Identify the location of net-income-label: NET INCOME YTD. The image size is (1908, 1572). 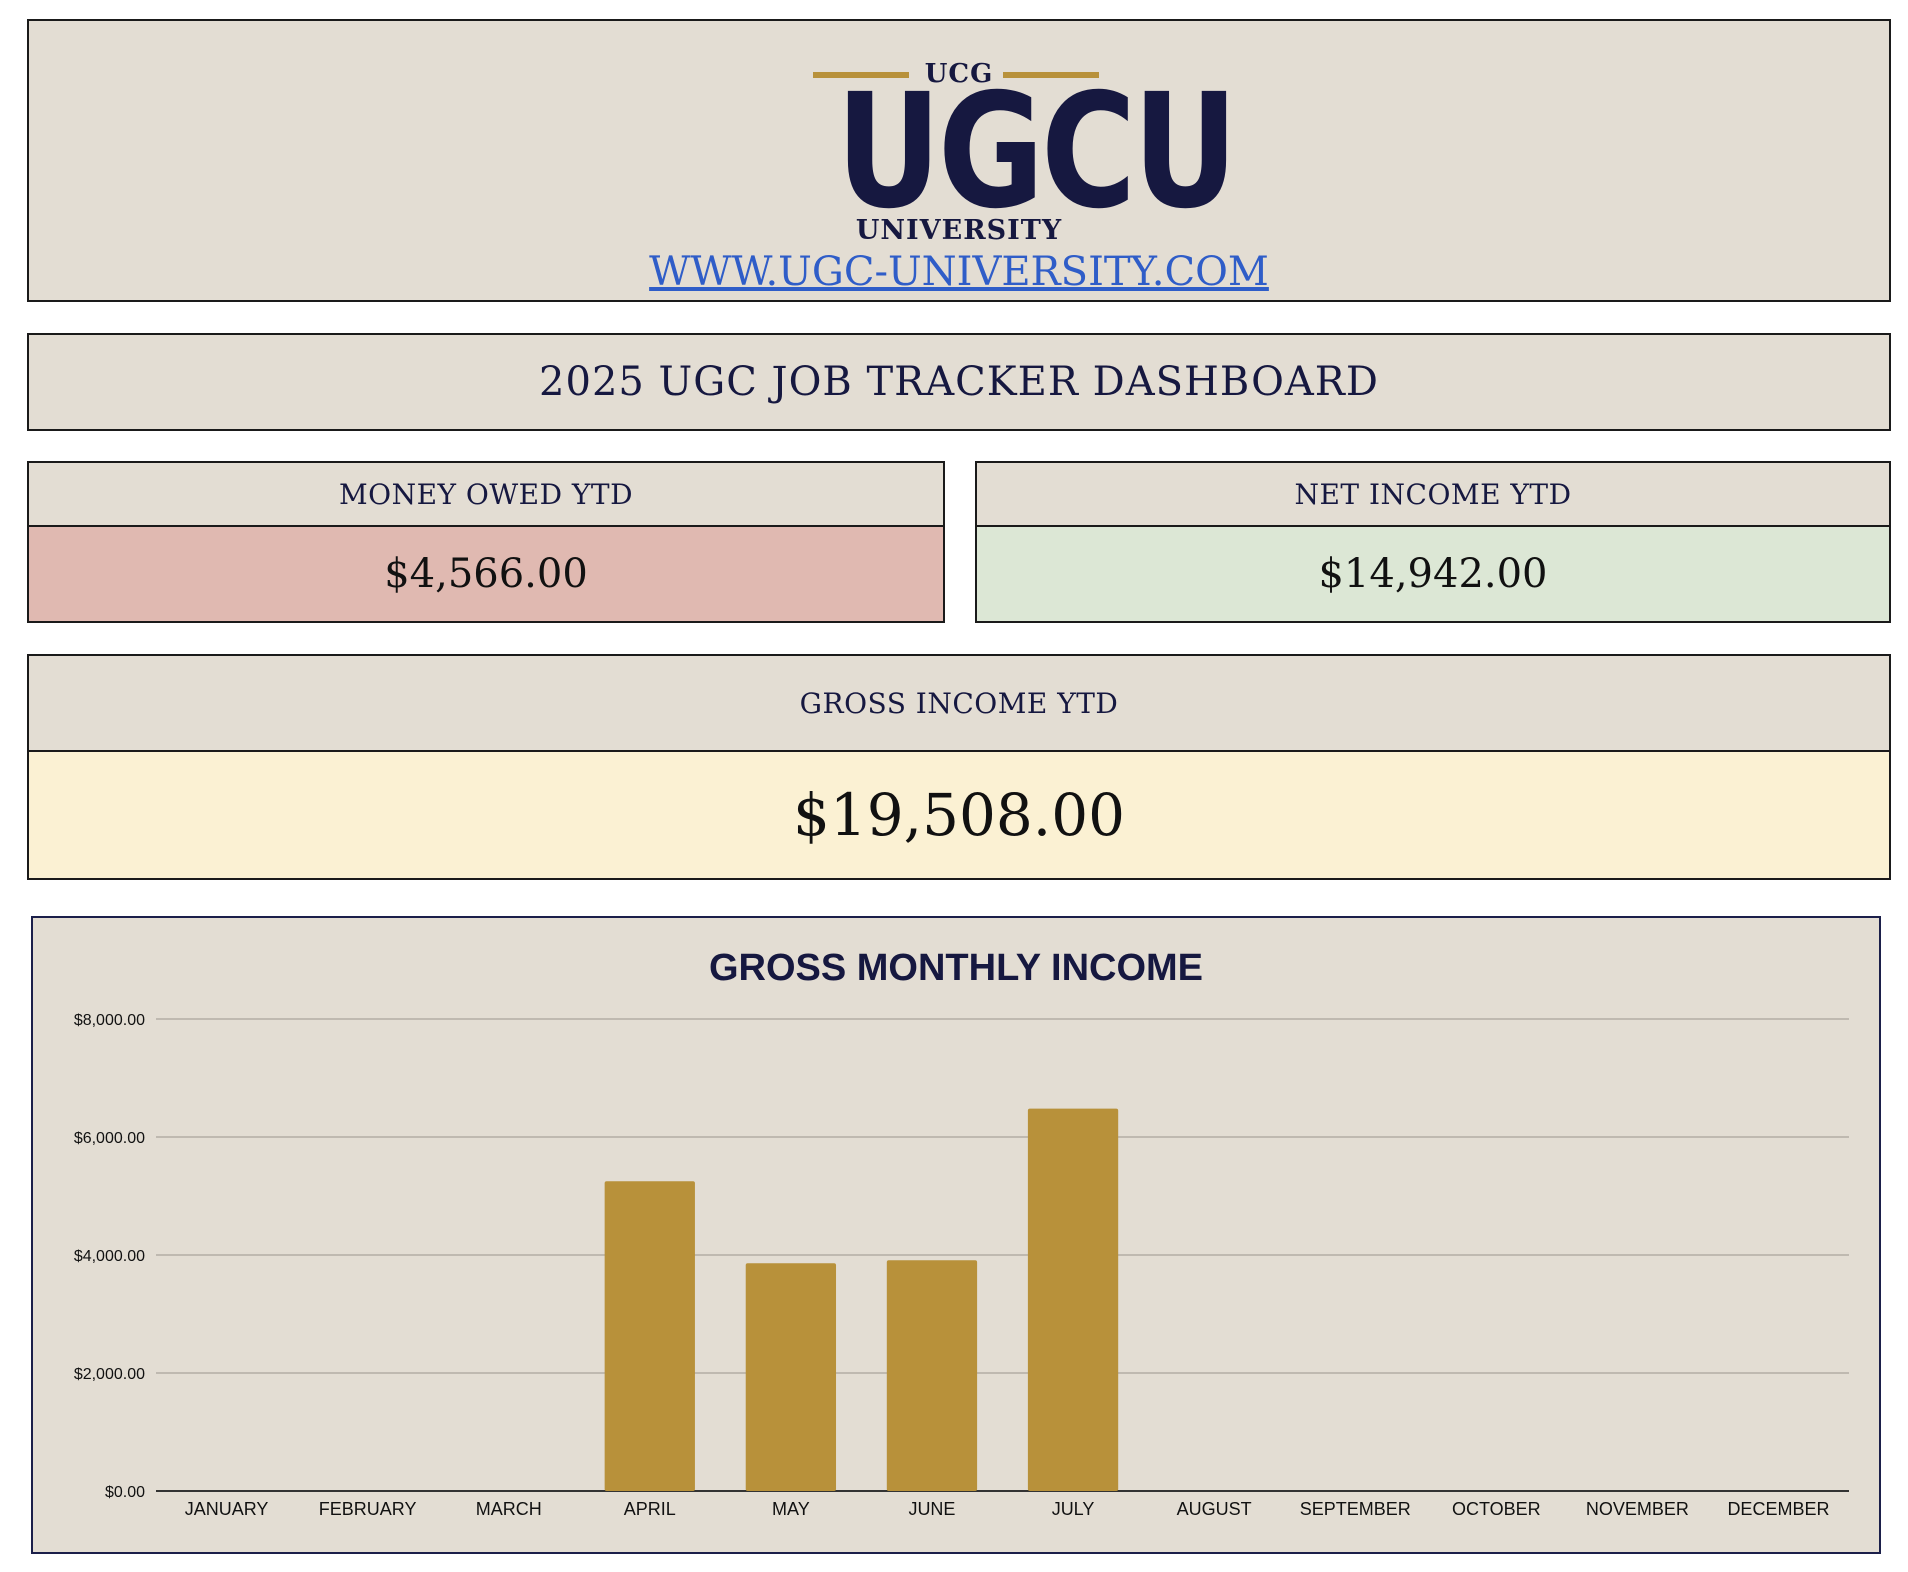
(1433, 495).